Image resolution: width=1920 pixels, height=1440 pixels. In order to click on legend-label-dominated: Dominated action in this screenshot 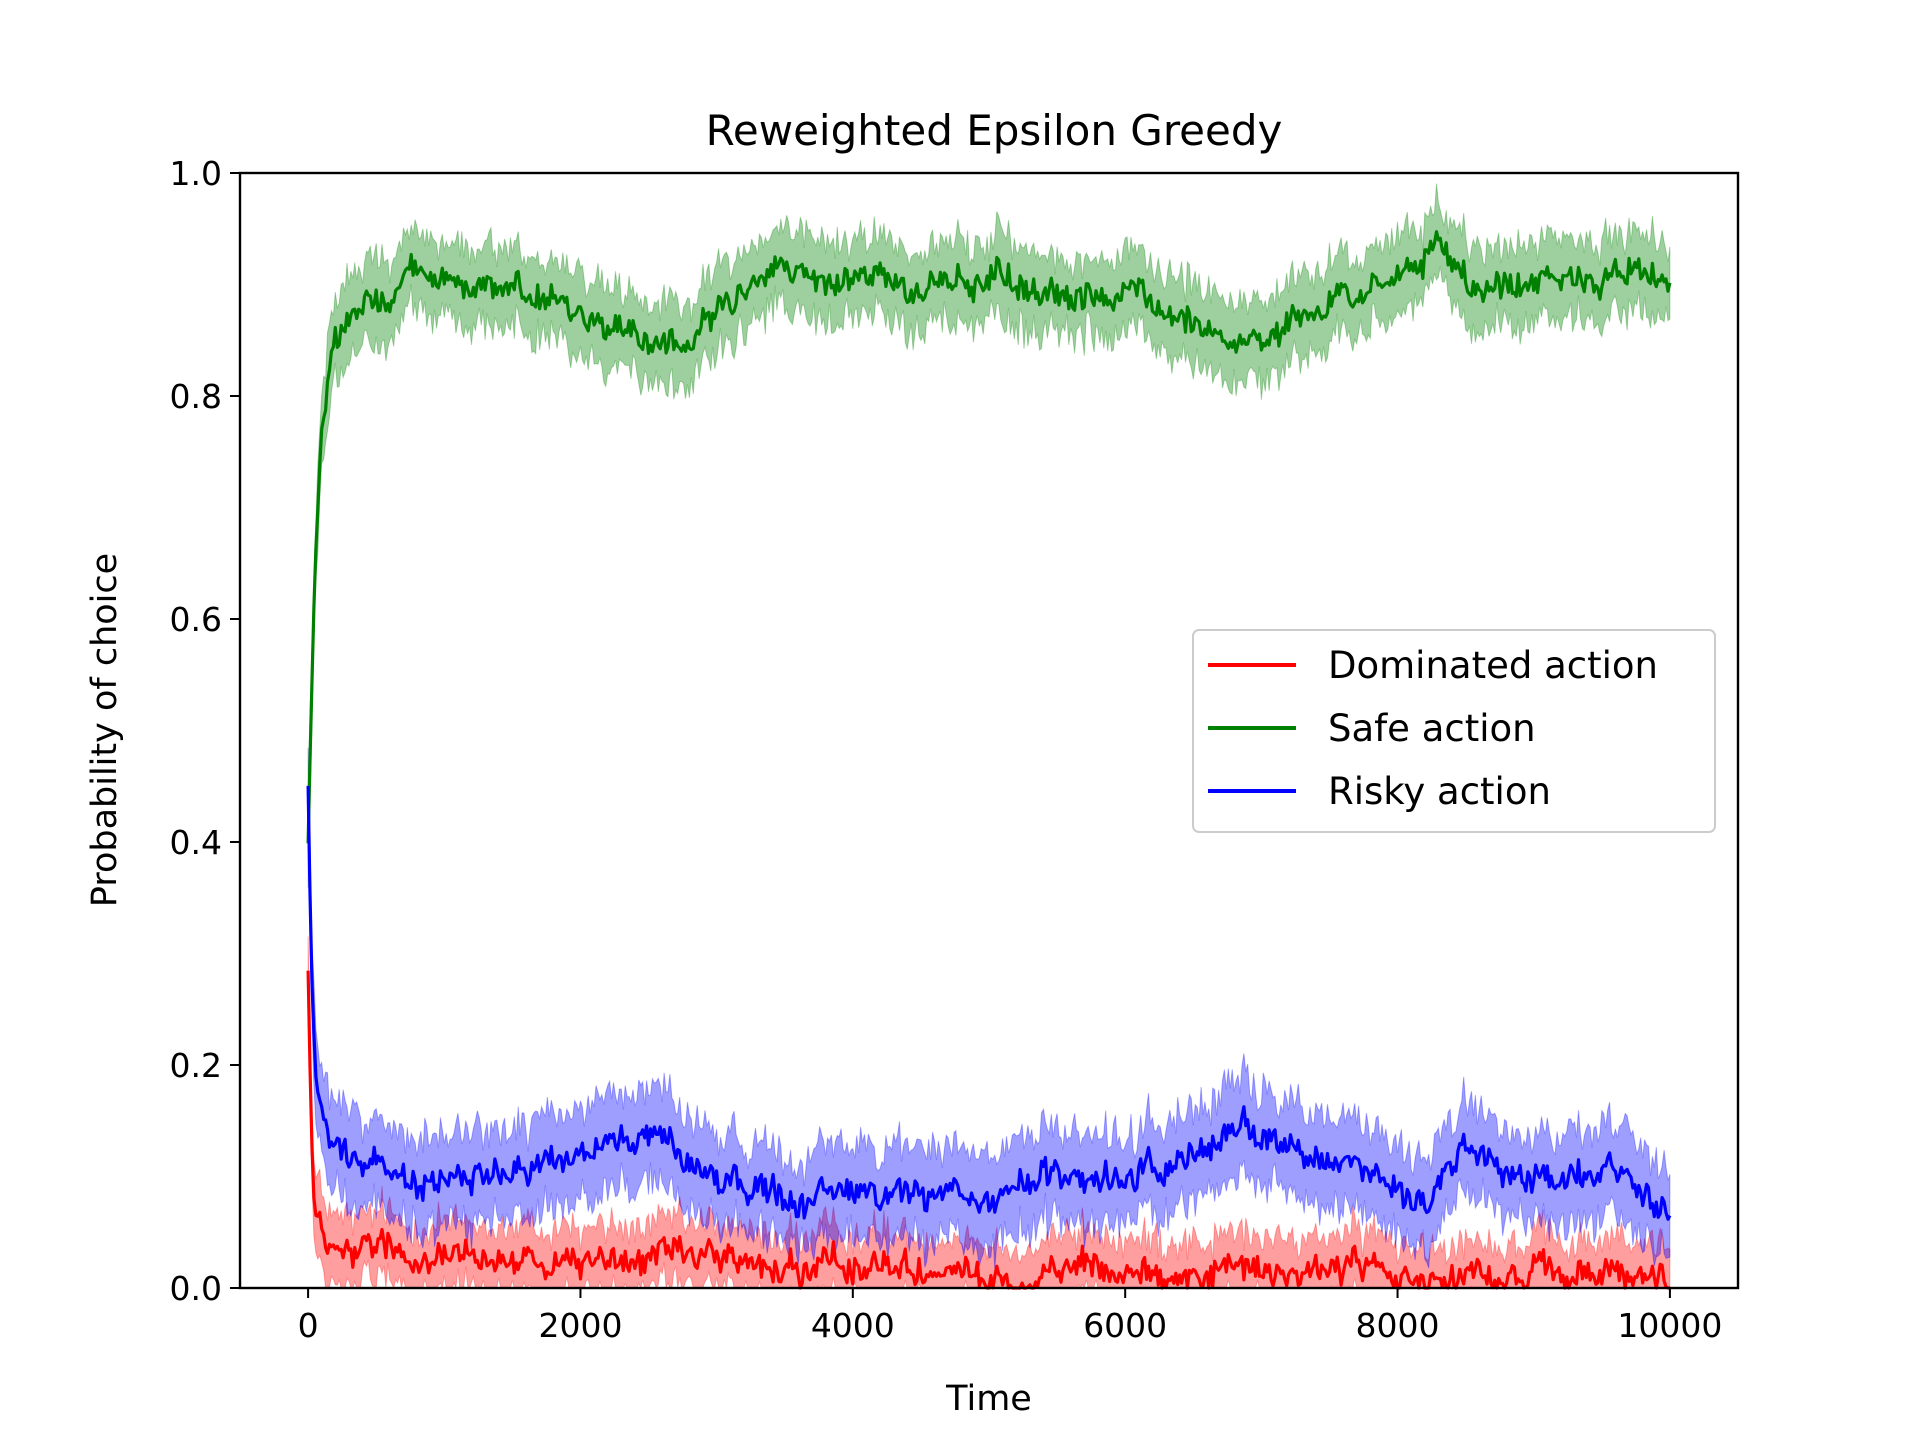, I will do `click(1493, 665)`.